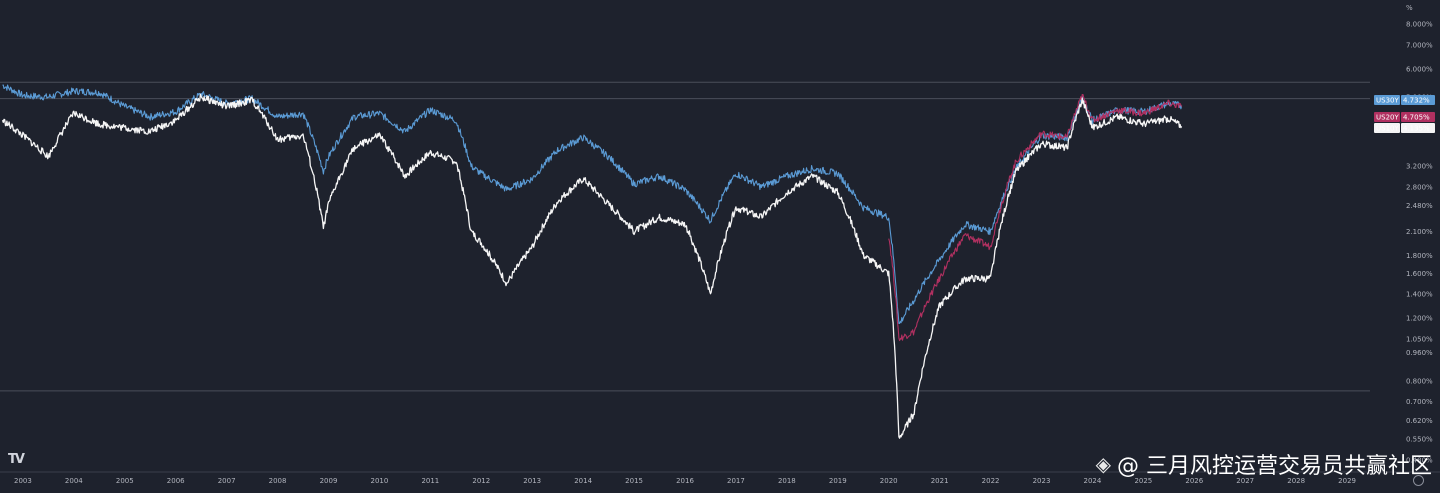 The image size is (1440, 493). What do you see at coordinates (532, 481) in the screenshot?
I see `x-tick-label: 2013` at bounding box center [532, 481].